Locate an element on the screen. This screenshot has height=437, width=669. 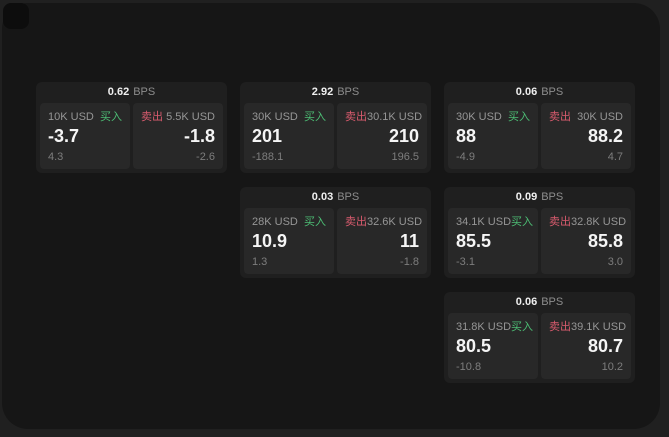
spread-header: 0.03 BPS is located at coordinates (335, 197).